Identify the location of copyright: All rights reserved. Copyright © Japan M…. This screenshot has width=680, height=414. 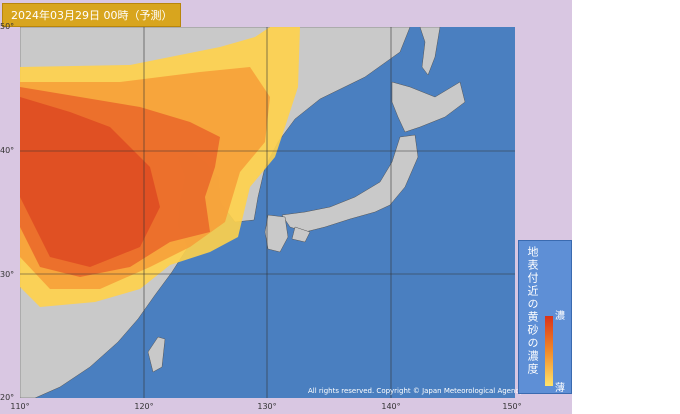
(416, 391).